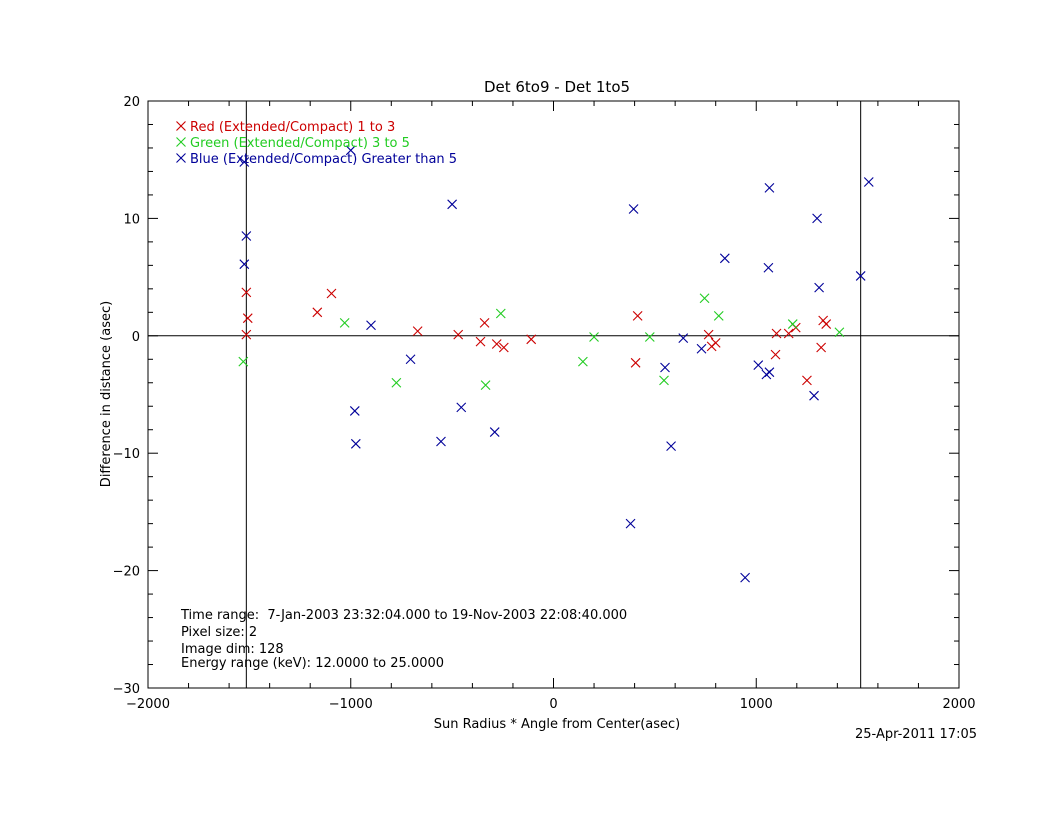 The height and width of the screenshot is (816, 1056). I want to click on y-tick-label: −30, so click(126, 689).